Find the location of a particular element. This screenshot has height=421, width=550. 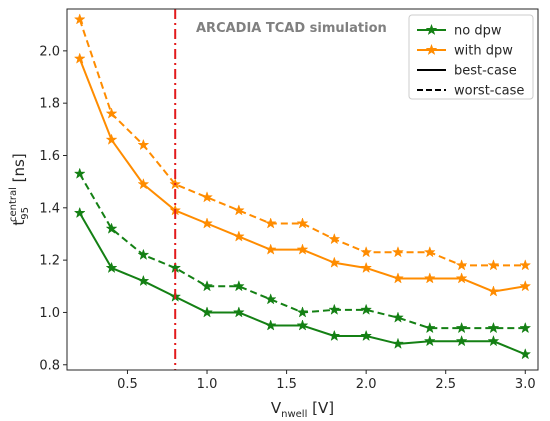

x-axis: 0.5 1.0 1.5 2.0 2.5 3.0 is located at coordinates (326, 381).